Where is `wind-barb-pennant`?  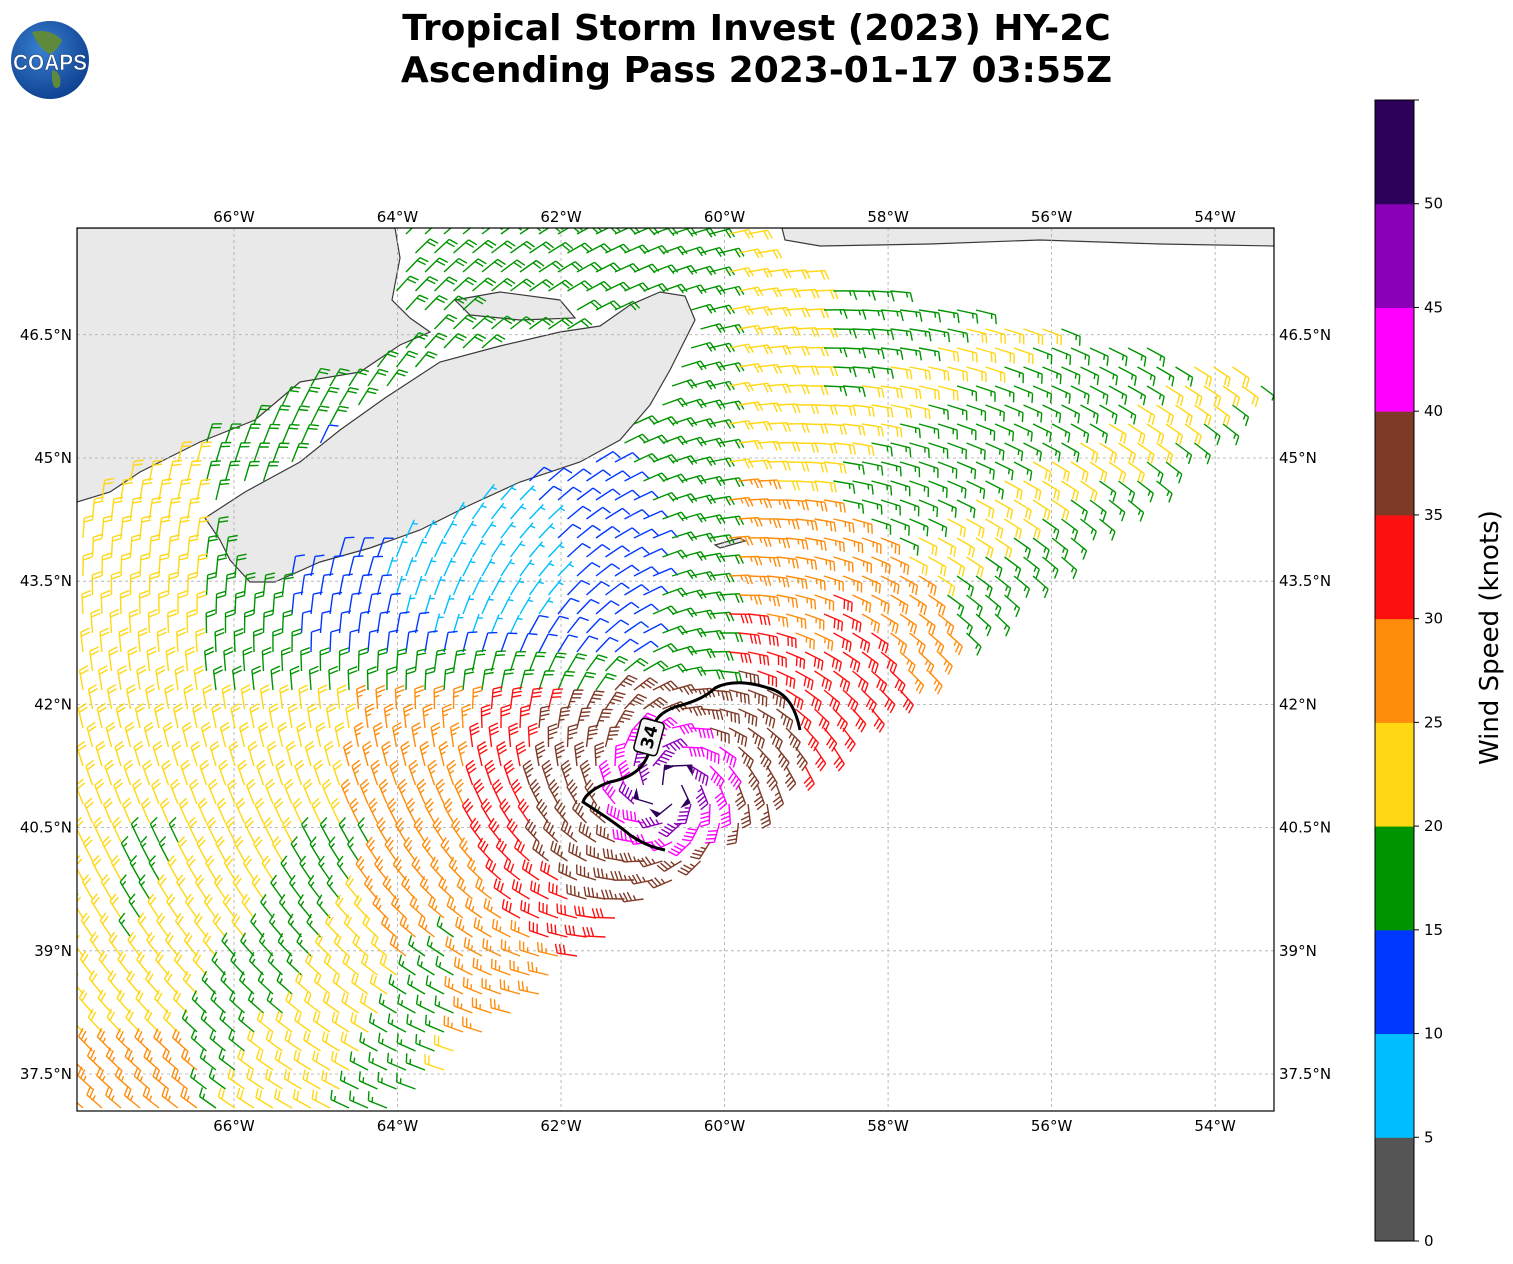
wind-barb-pennant is located at coordinates (685, 803).